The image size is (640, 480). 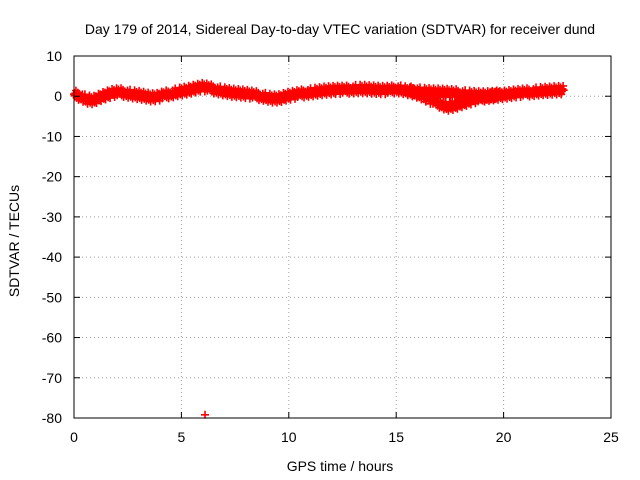 What do you see at coordinates (52, 136) in the screenshot?
I see `y-tick-label: -10` at bounding box center [52, 136].